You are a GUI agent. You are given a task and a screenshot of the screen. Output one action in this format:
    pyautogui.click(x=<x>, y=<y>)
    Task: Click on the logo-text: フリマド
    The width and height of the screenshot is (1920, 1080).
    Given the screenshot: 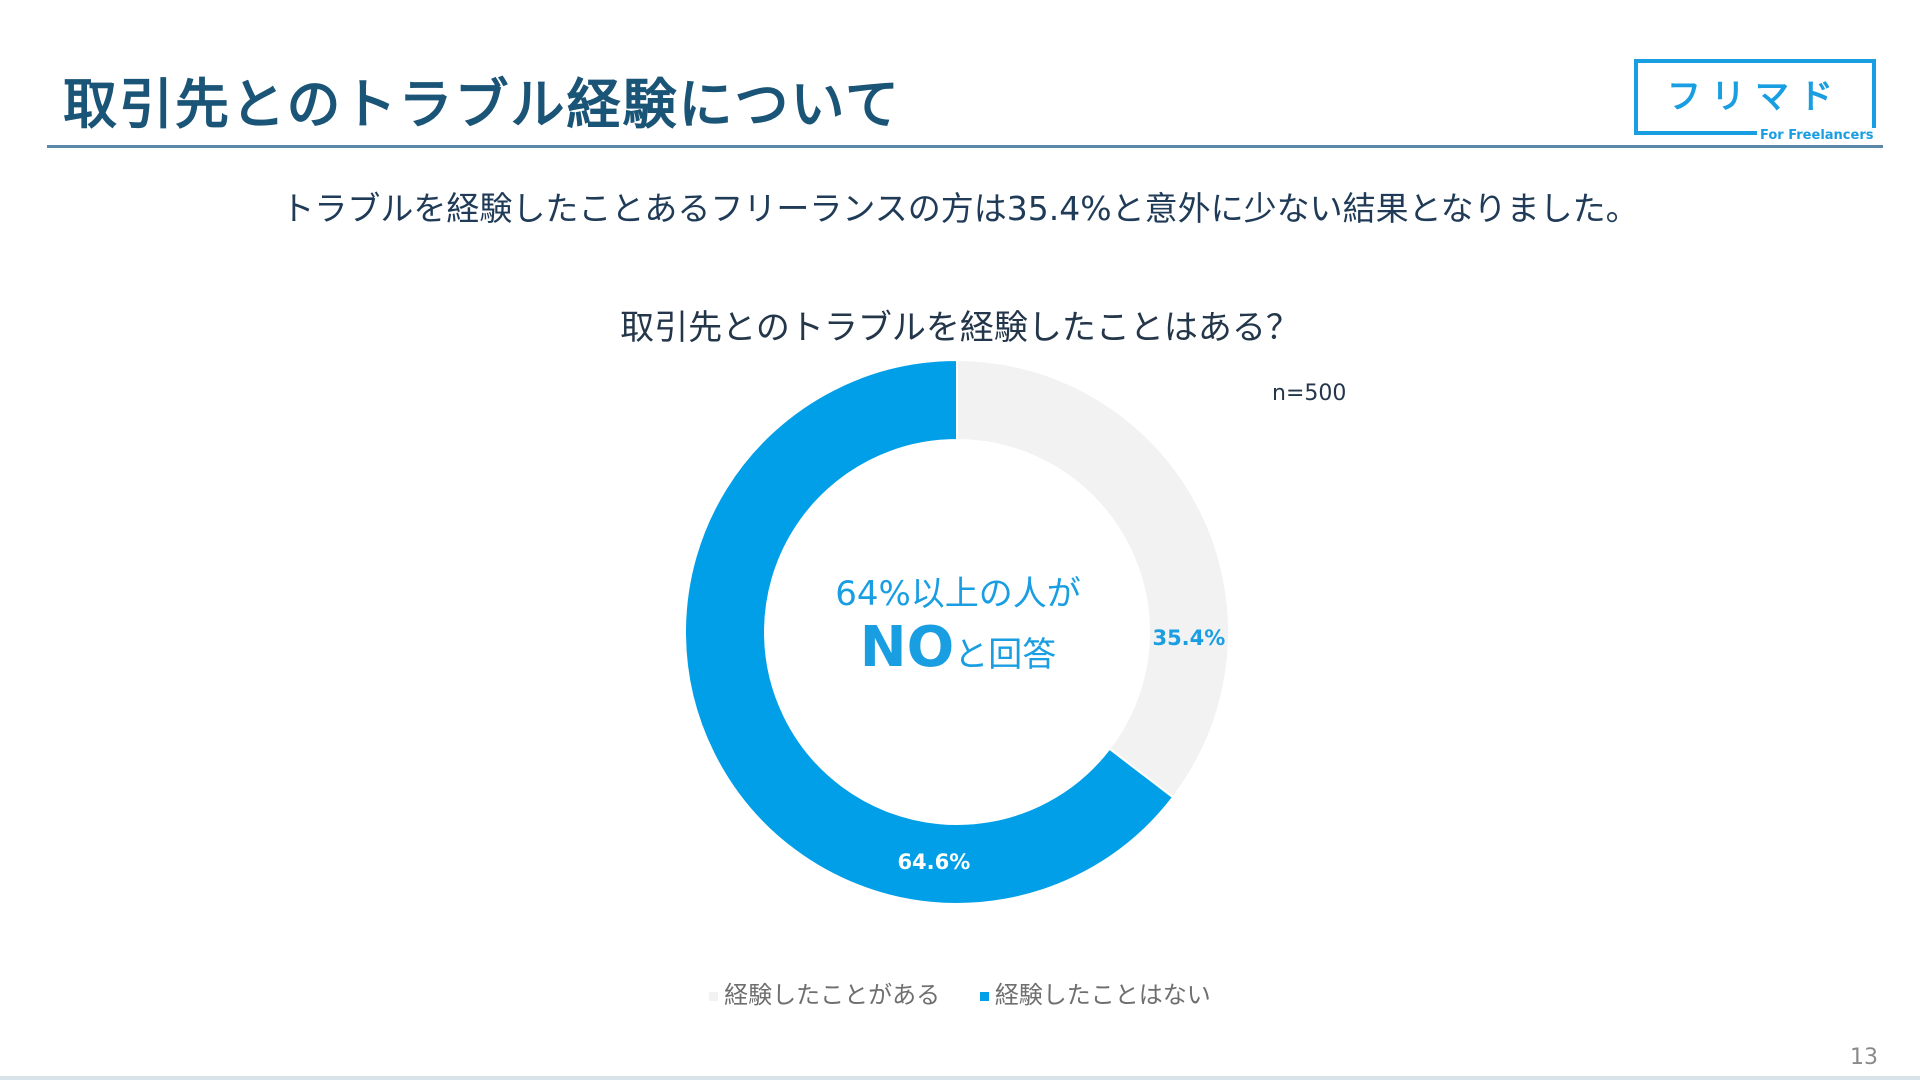 What is the action you would take?
    pyautogui.click(x=1755, y=97)
    